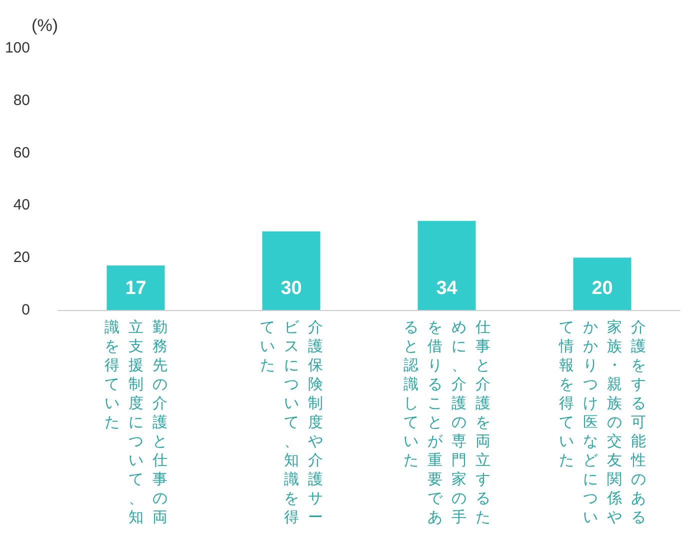 The image size is (700, 543). What do you see at coordinates (21, 257) in the screenshot?
I see `y-tick-label: 20` at bounding box center [21, 257].